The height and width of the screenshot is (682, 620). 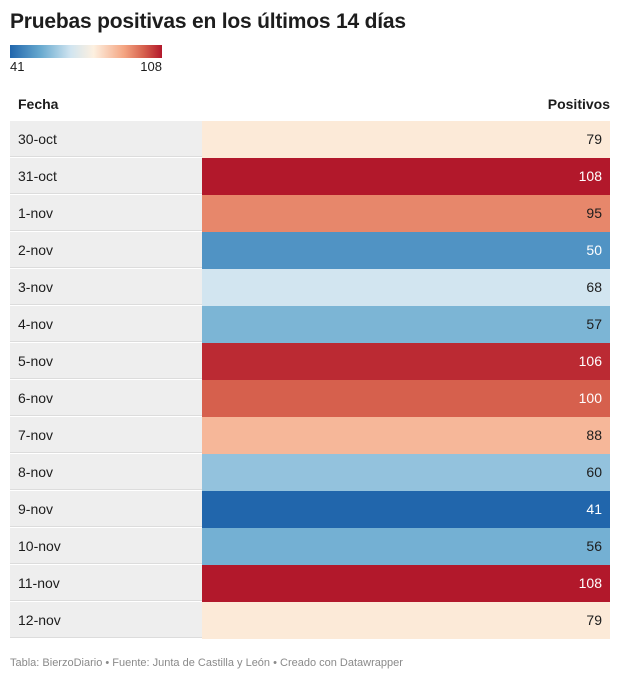 I want to click on table-row: 5-nov 106, so click(x=310, y=361).